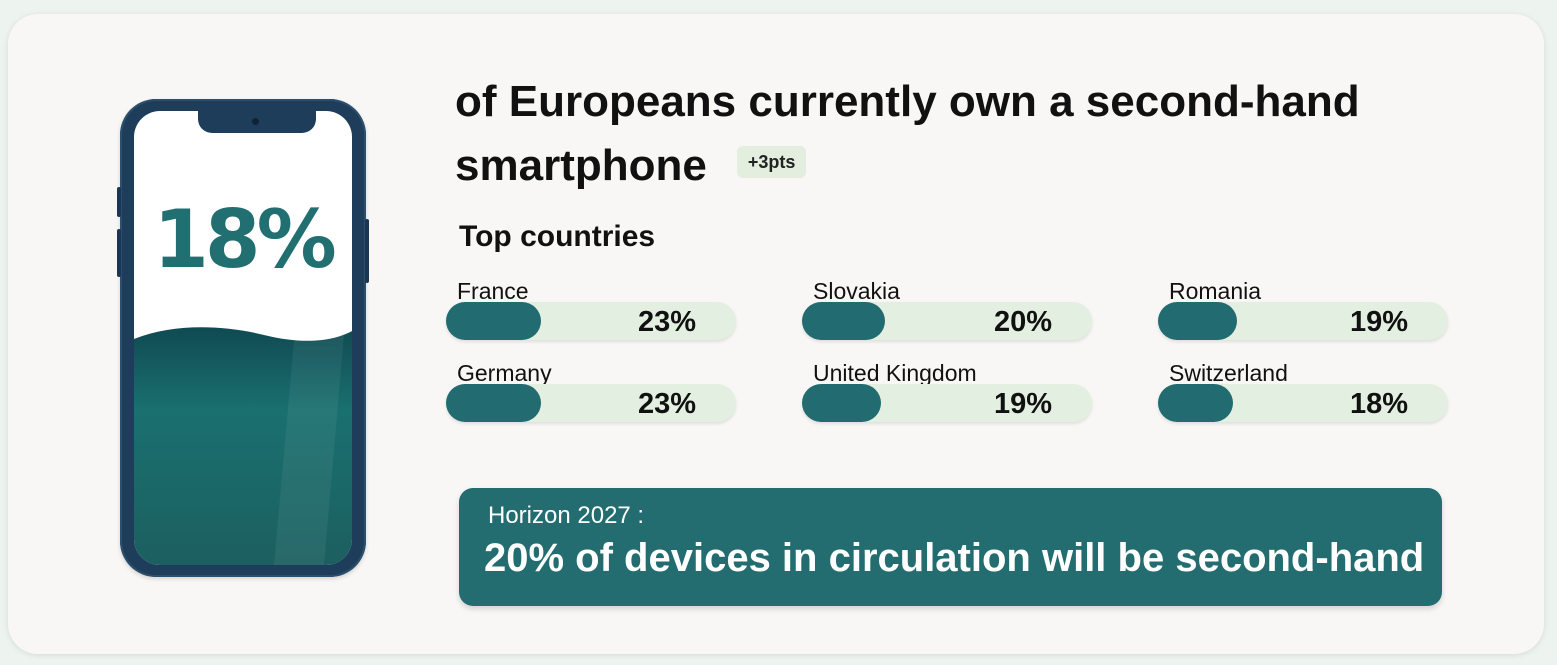  I want to click on country-name: Romania, so click(1215, 291).